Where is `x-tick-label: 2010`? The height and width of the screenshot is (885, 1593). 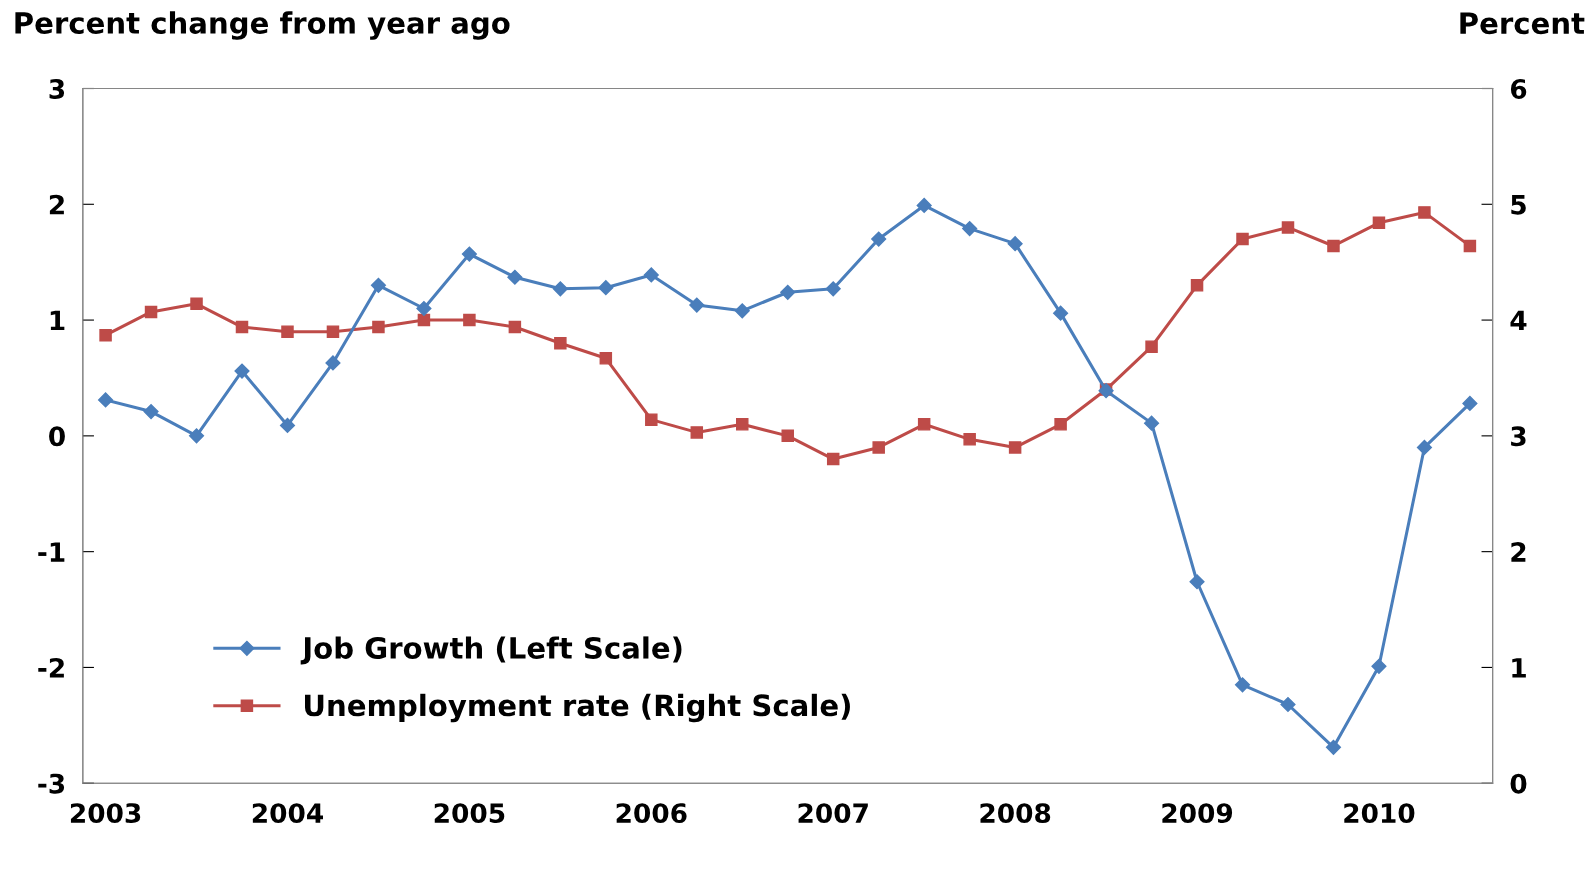 x-tick-label: 2010 is located at coordinates (1379, 813).